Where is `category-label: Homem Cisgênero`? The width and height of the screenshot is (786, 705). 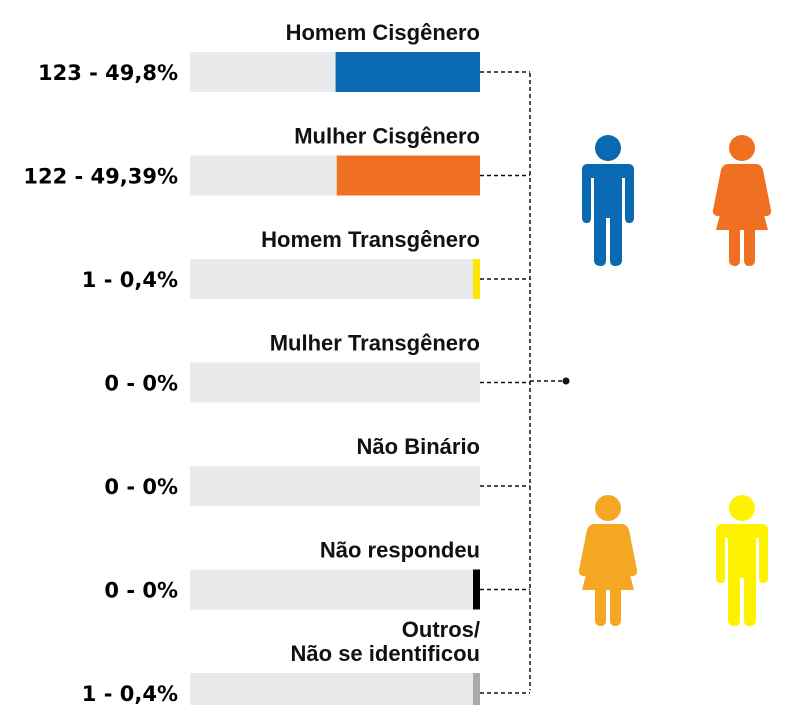
category-label: Homem Cisgênero is located at coordinates (383, 32).